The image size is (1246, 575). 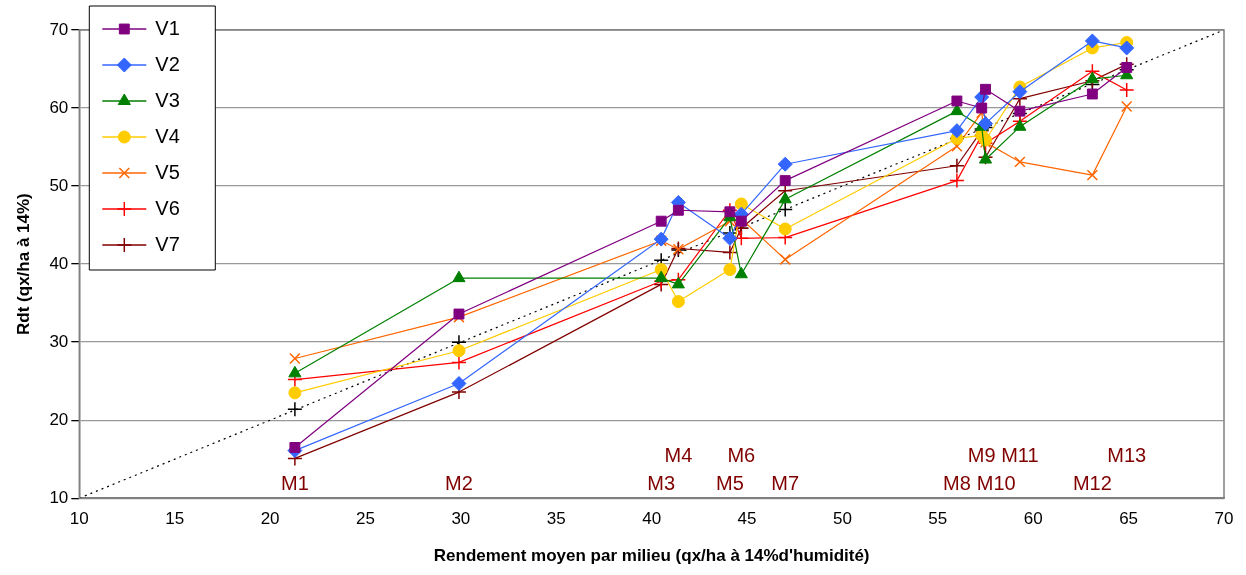 What do you see at coordinates (59, 419) in the screenshot?
I see `y-tick-label: 20` at bounding box center [59, 419].